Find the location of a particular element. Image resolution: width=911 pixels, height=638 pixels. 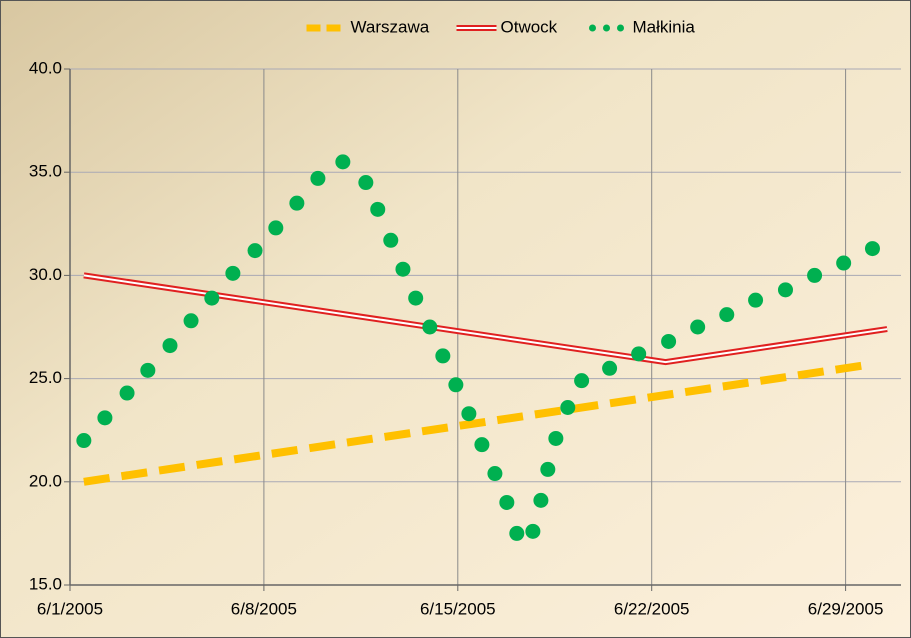

y-tick-label: 15.0 is located at coordinates (45, 583).